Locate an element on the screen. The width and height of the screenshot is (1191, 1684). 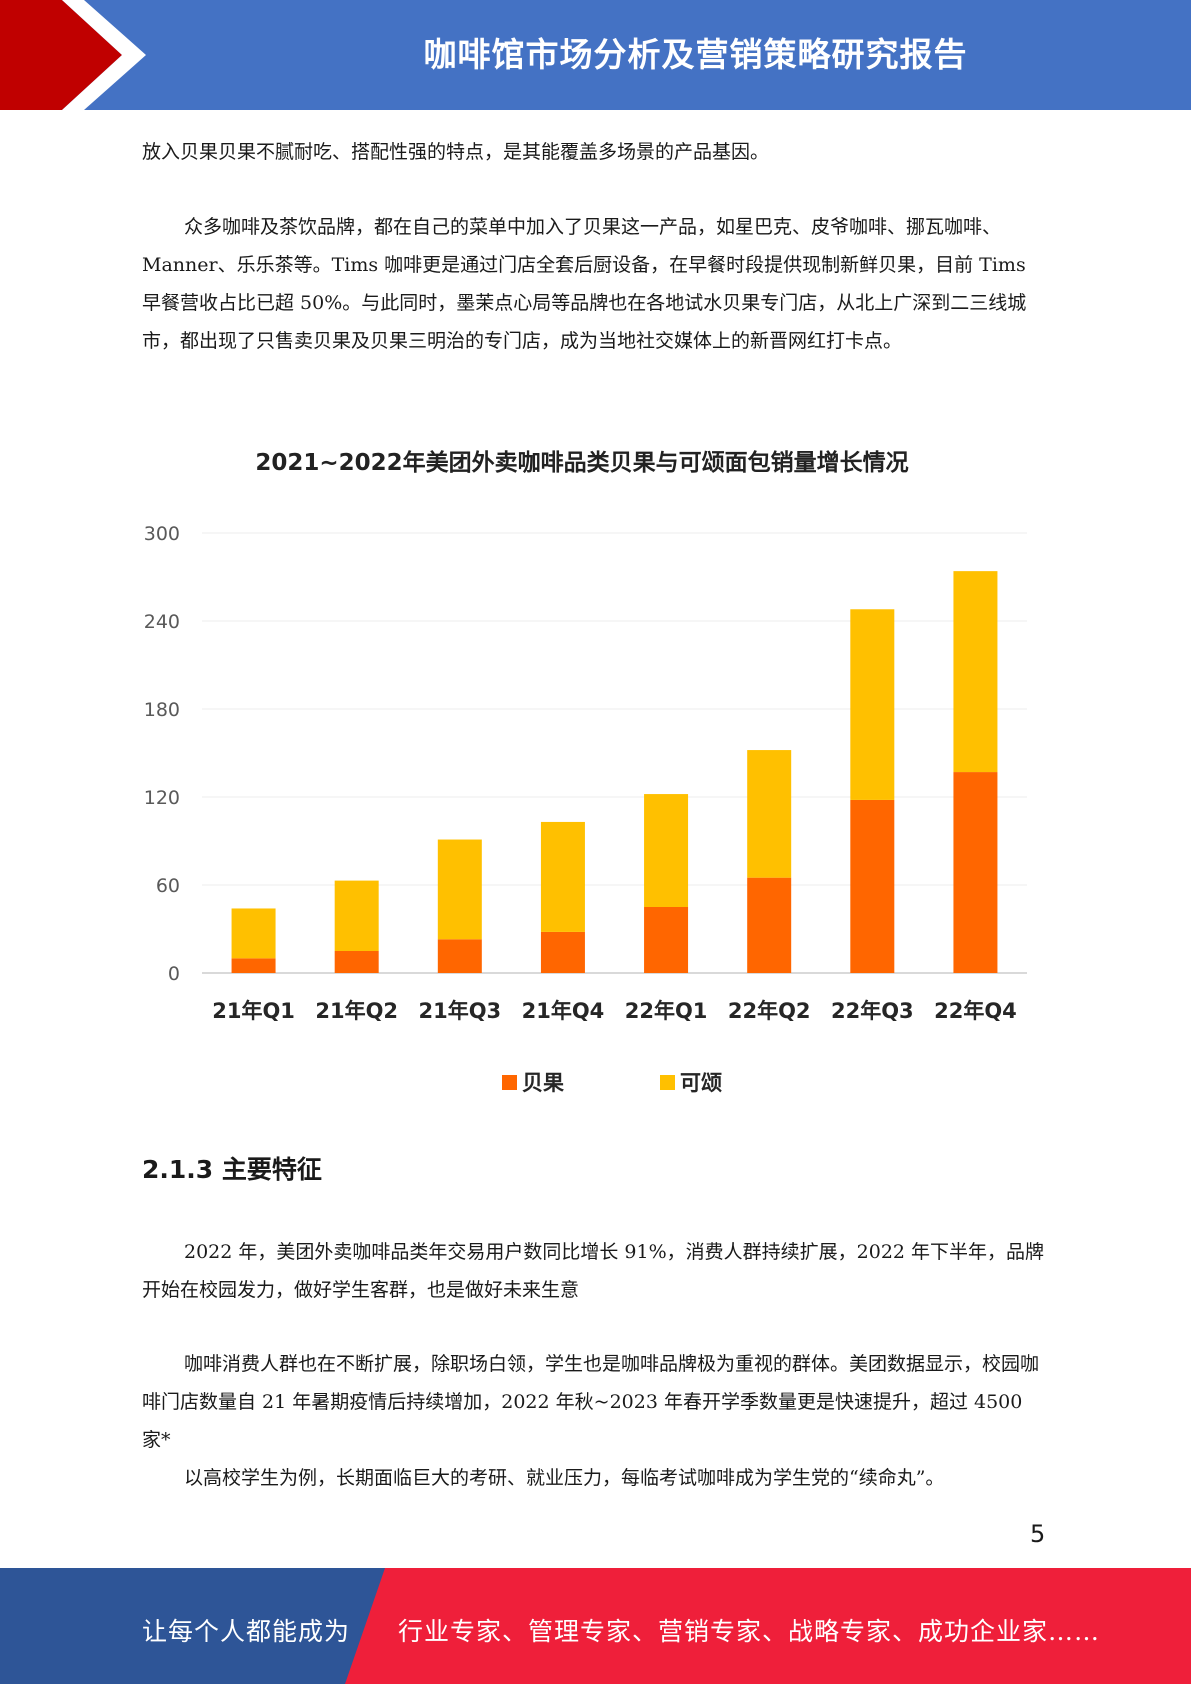
x-tick-label: 22年Q1 is located at coordinates (666, 1011).